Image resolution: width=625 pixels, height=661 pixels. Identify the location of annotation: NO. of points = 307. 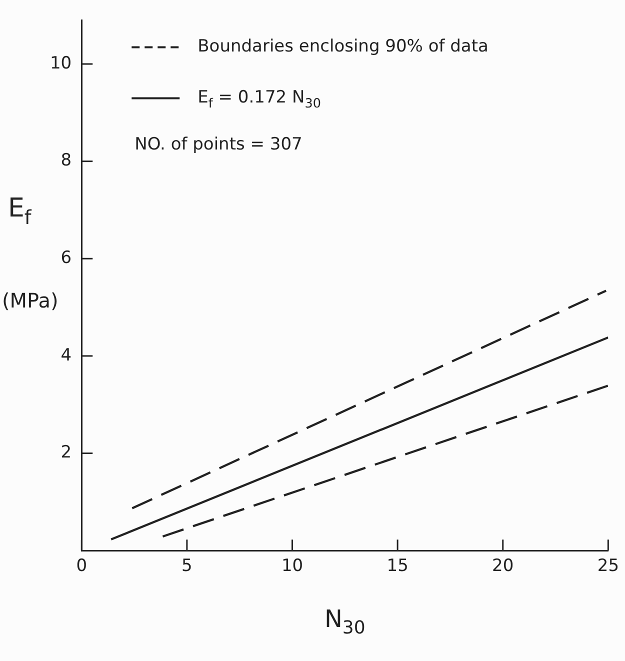
(218, 144).